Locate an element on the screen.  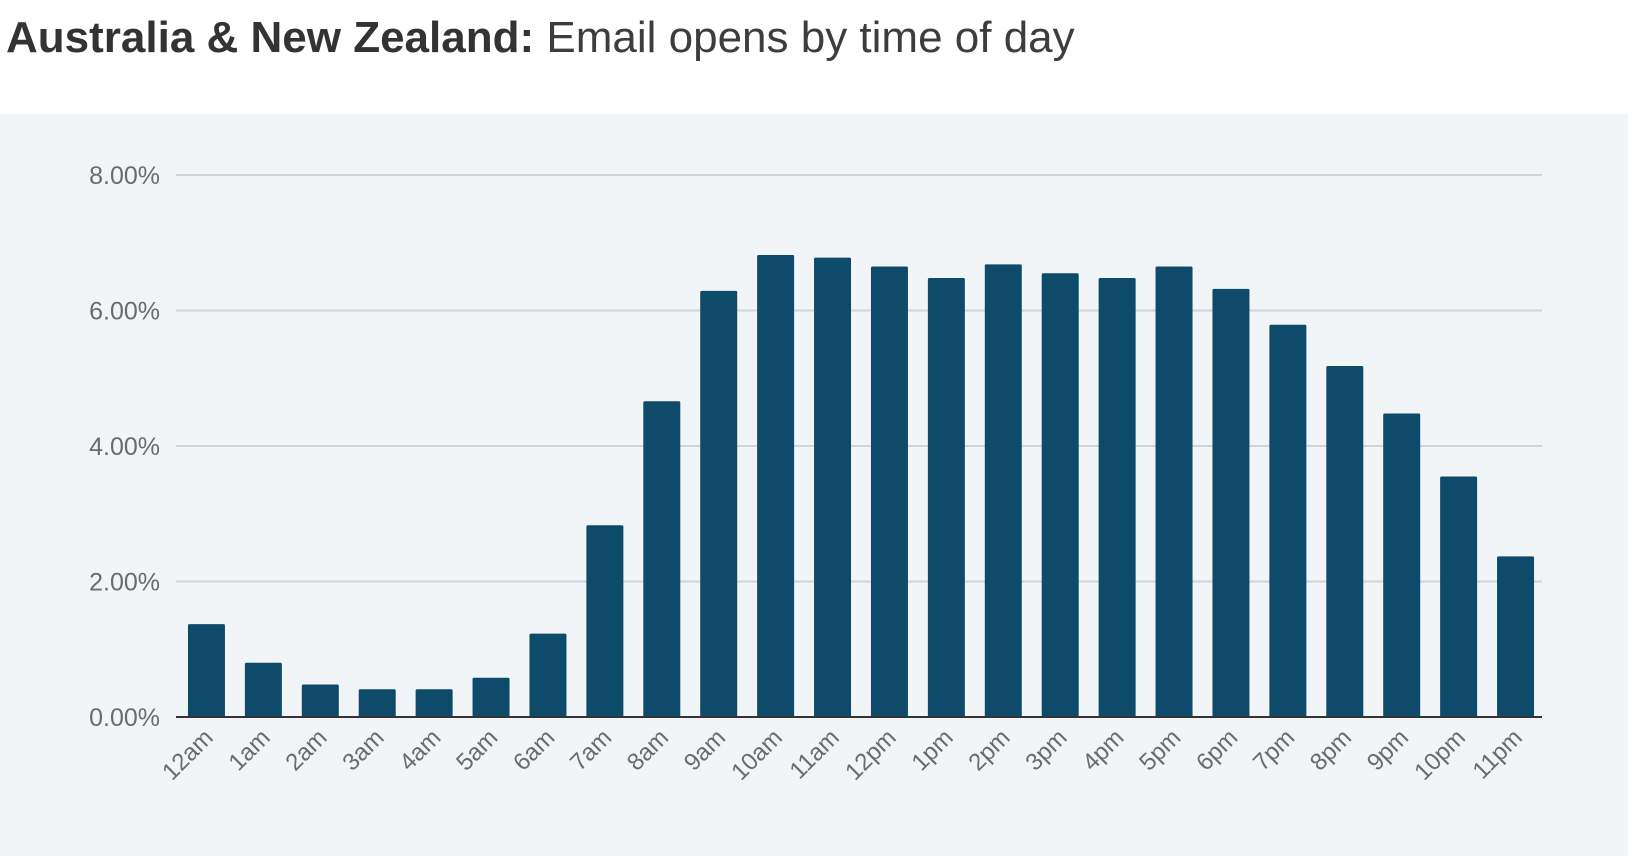
x-tick-label: 12am is located at coordinates (188, 755).